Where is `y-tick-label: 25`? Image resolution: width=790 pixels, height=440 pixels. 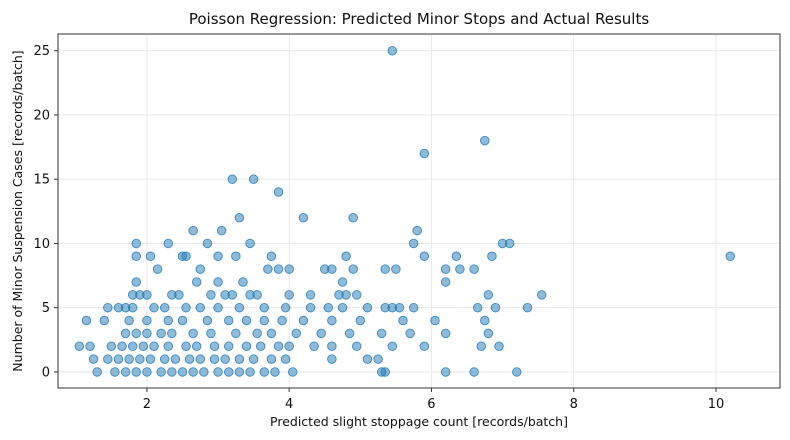 y-tick-label: 25 is located at coordinates (41, 51).